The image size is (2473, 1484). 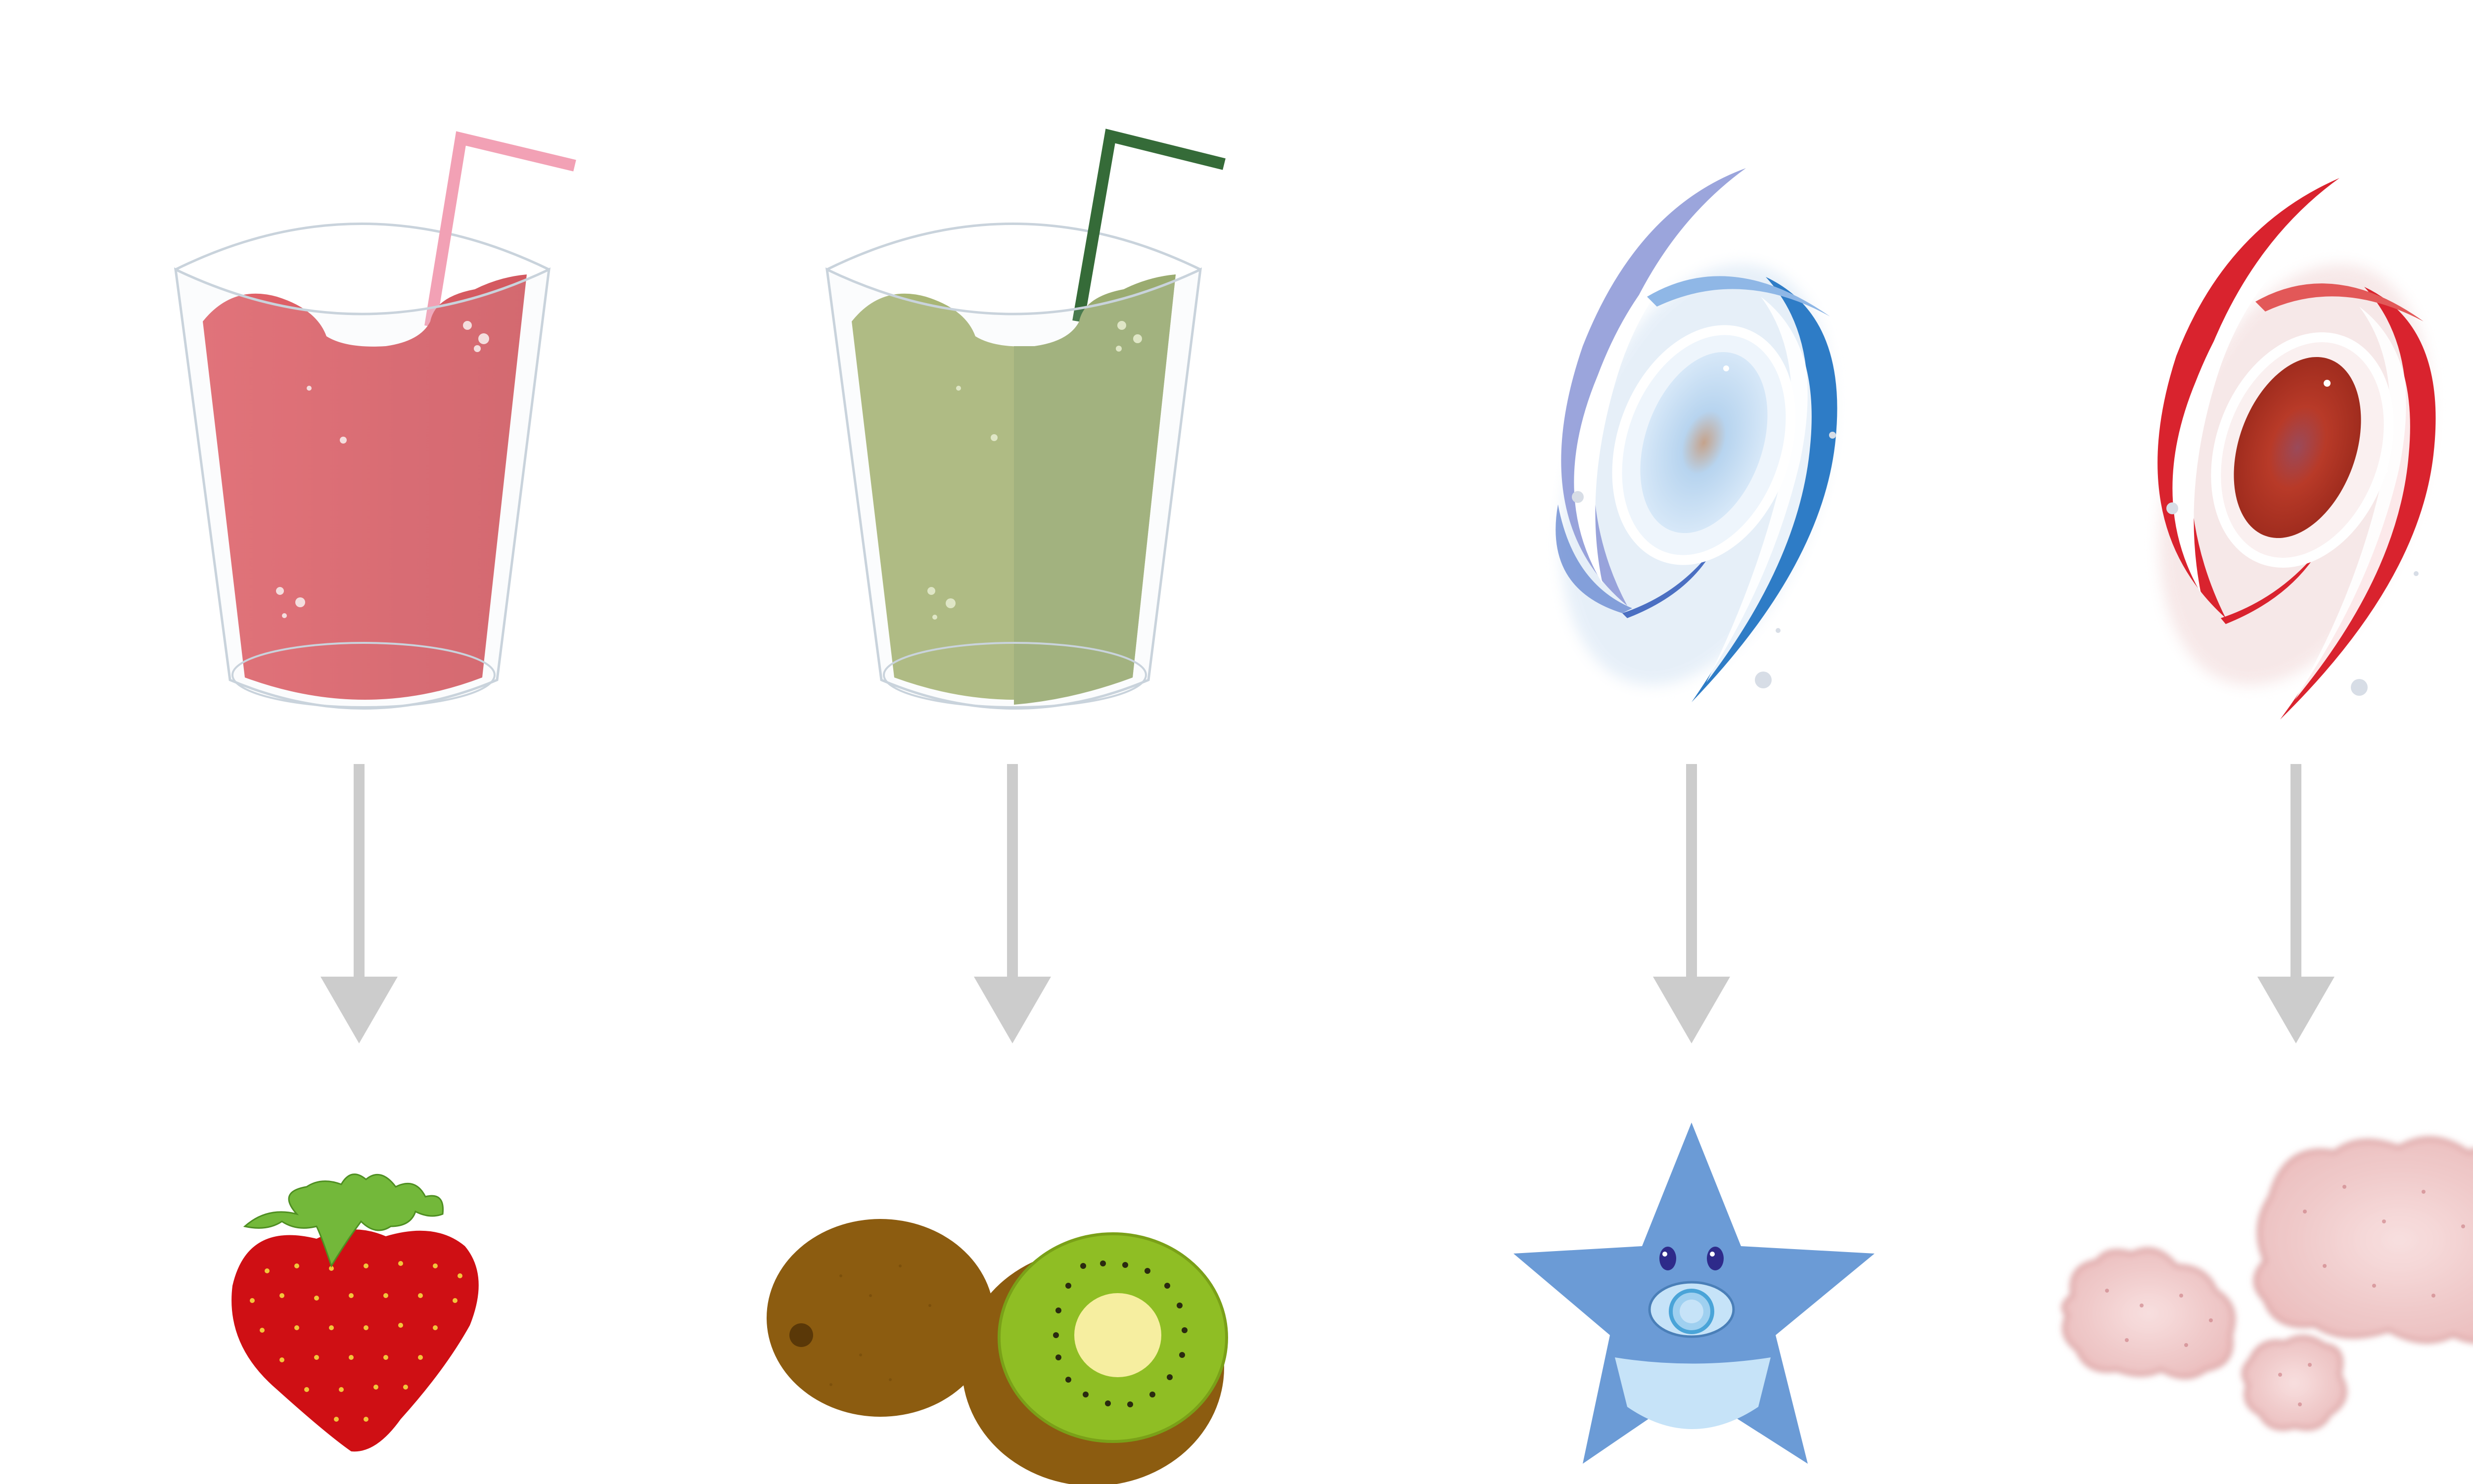 I want to click on kiwi-end-spot, so click(x=801, y=1335).